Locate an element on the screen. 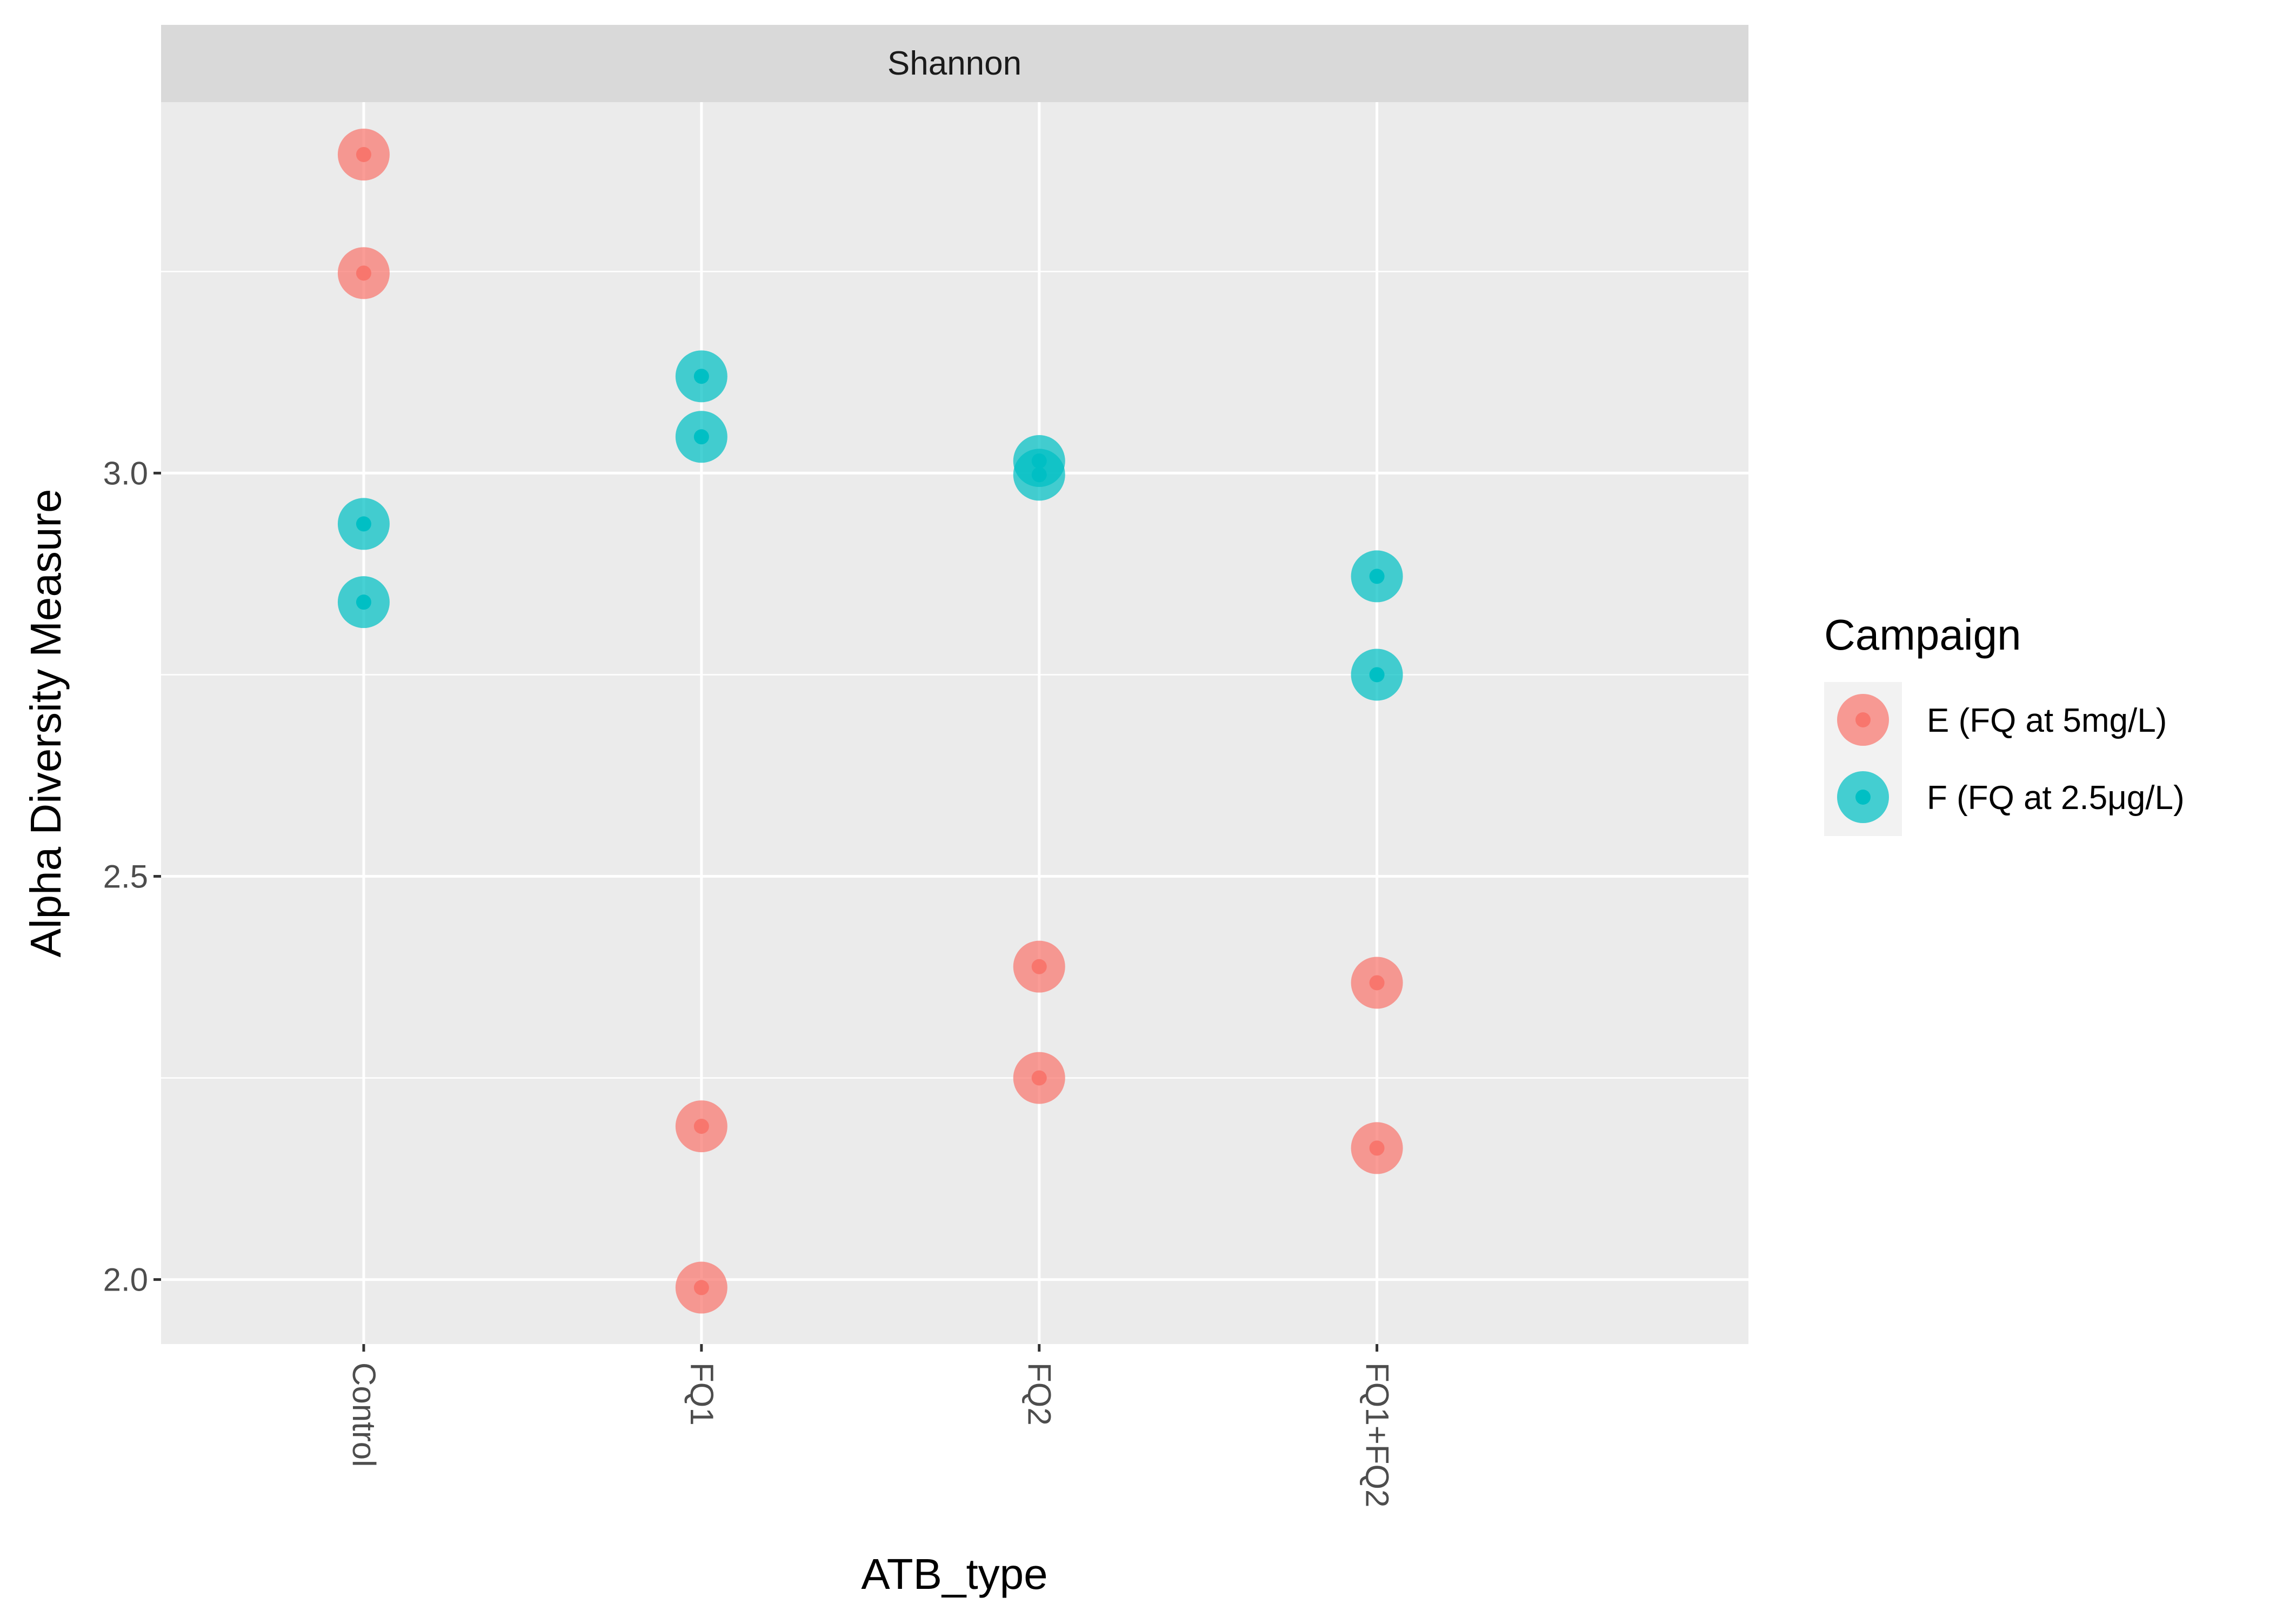 Image resolution: width=2270 pixels, height=1624 pixels. x-tick-label: FQ2 is located at coordinates (1039, 1394).